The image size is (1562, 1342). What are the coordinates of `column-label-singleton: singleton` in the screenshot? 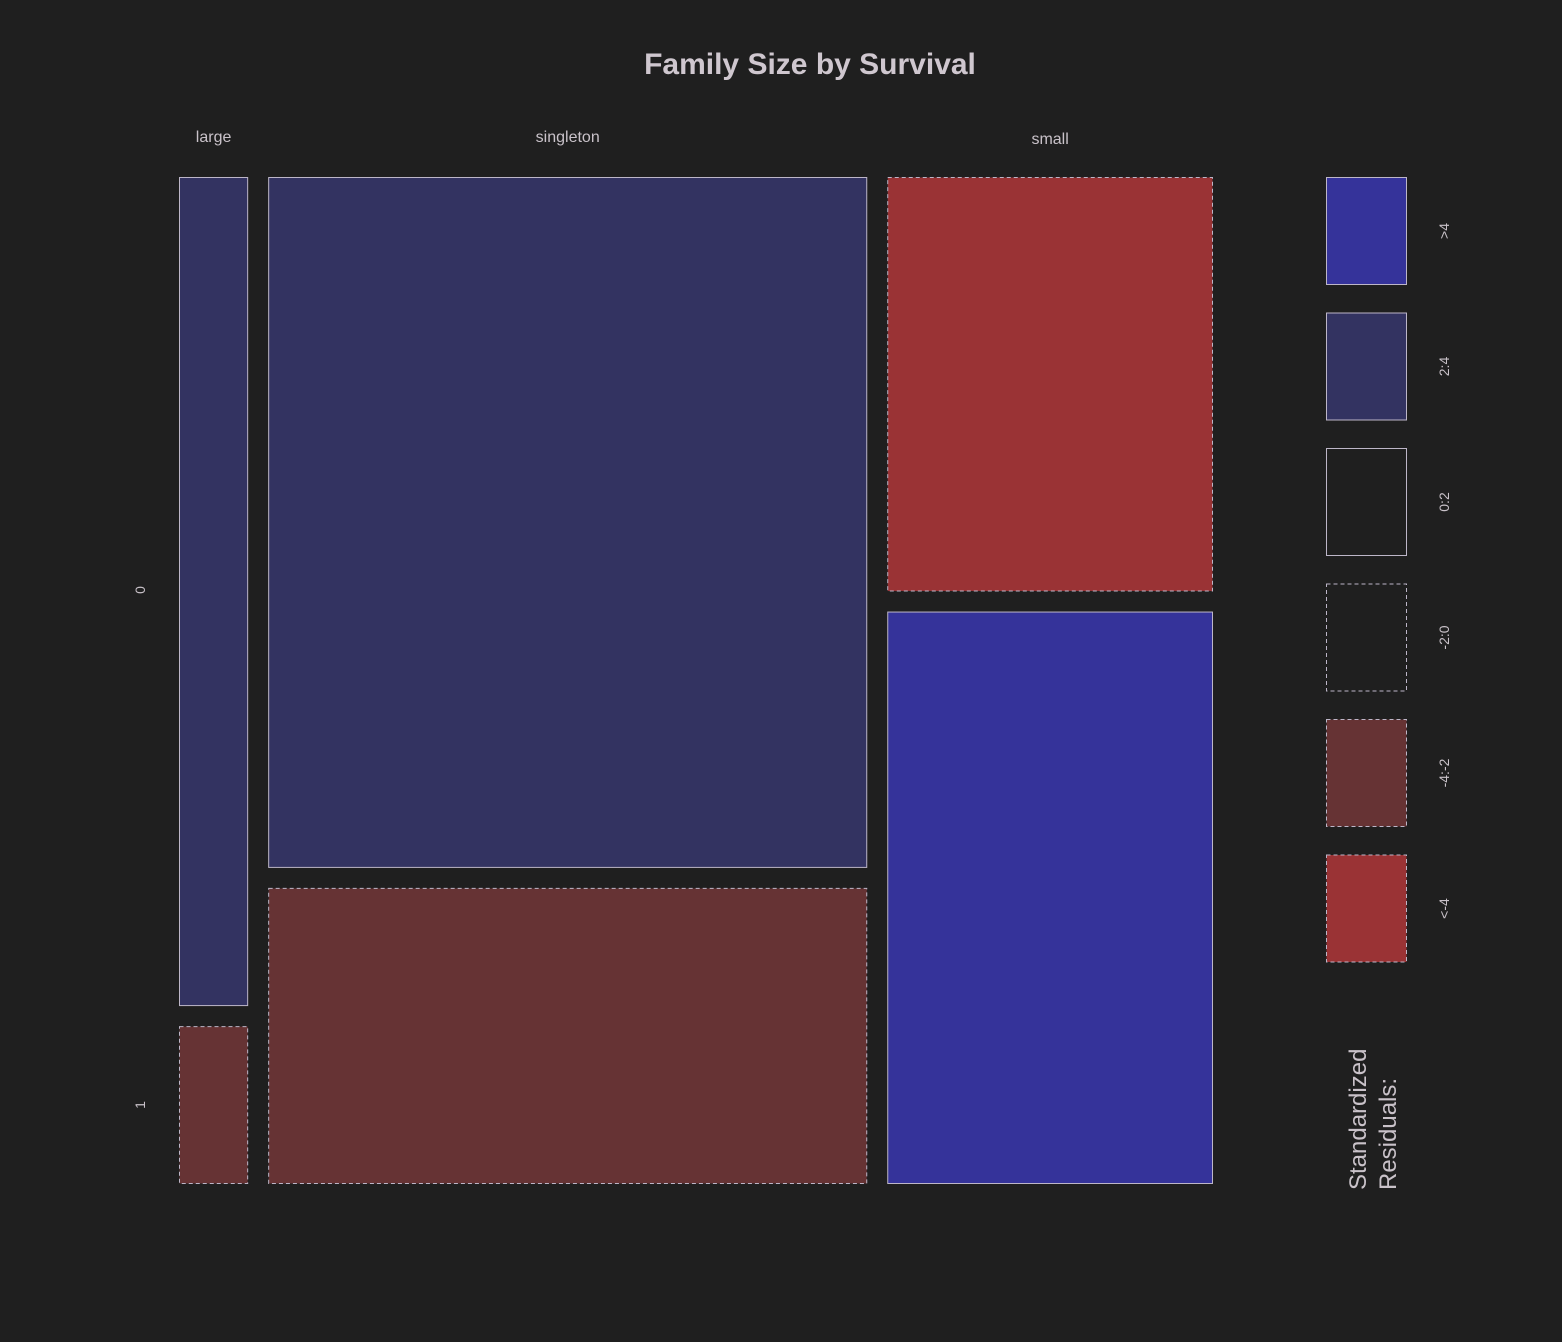 It's located at (568, 137).